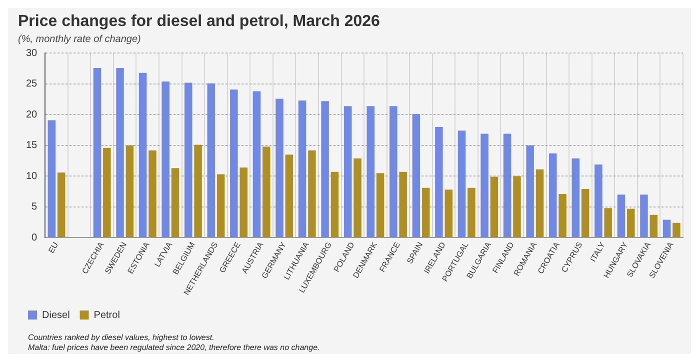  Describe the element at coordinates (56, 315) in the screenshot. I see `legend-label: Diesel` at that location.